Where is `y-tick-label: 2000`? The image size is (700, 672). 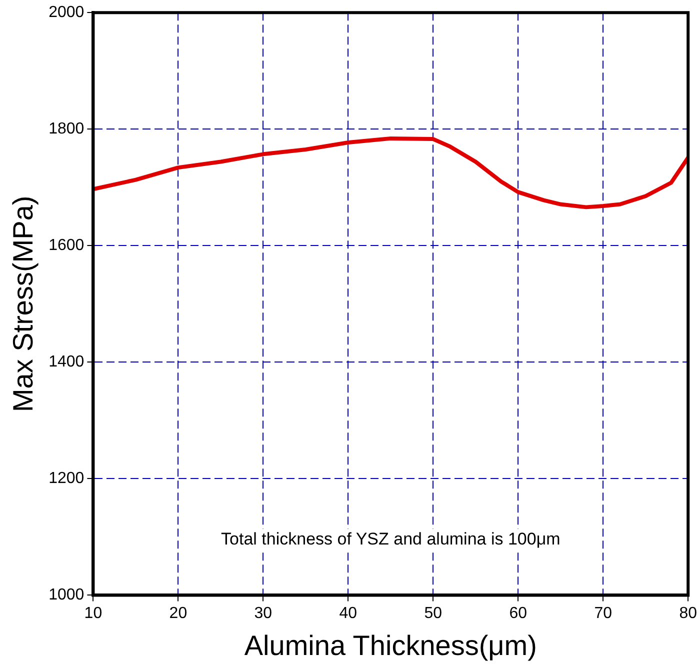 y-tick-label: 2000 is located at coordinates (66, 13).